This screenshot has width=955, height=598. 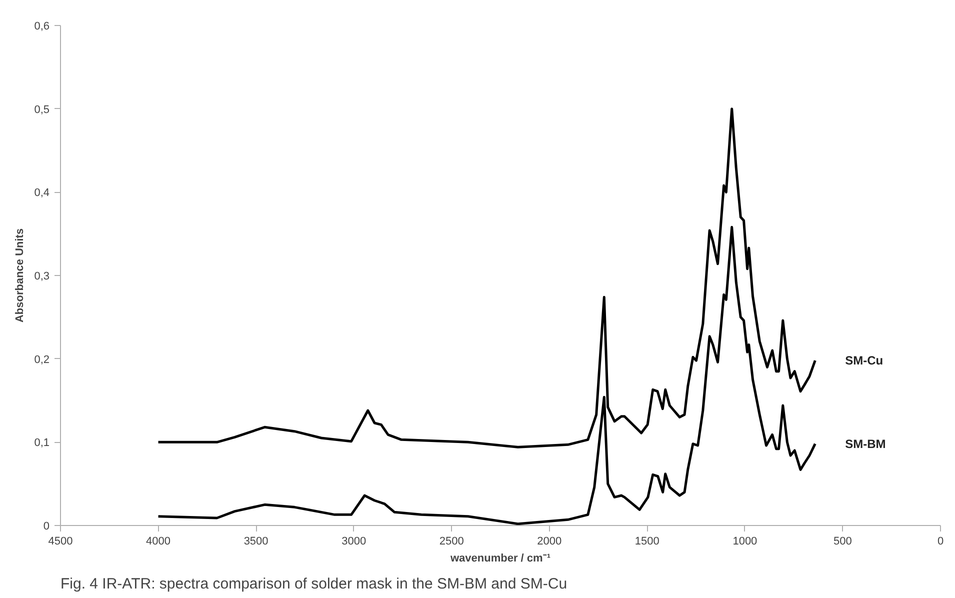 What do you see at coordinates (864, 361) in the screenshot?
I see `text: SM-Cu` at bounding box center [864, 361].